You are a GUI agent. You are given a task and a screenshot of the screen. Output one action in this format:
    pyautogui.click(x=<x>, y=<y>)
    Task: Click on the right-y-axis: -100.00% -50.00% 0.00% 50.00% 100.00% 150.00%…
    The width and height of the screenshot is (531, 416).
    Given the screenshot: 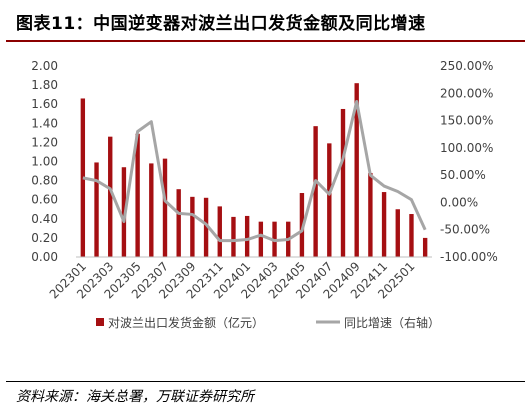 What is the action you would take?
    pyautogui.click(x=469, y=161)
    